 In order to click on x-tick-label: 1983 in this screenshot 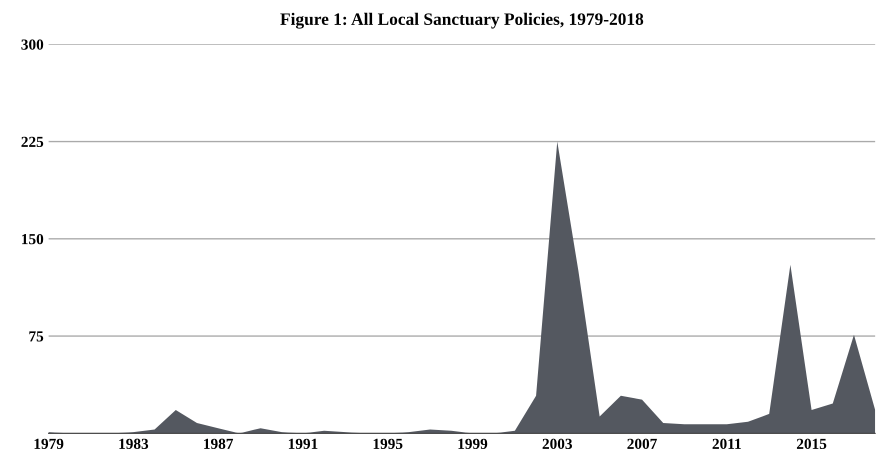, I will do `click(133, 443)`.